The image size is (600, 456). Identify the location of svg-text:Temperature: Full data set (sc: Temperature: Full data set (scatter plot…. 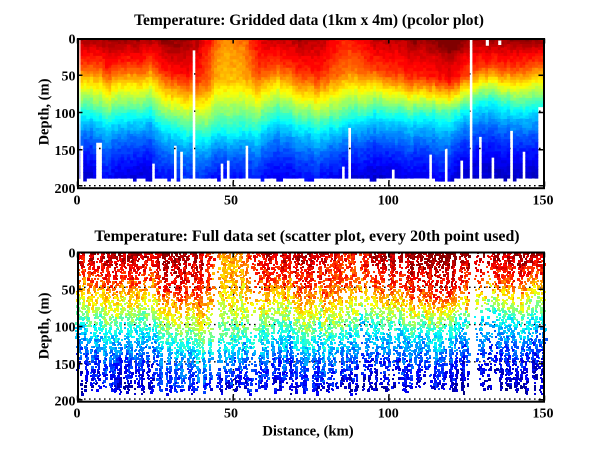
(306, 236).